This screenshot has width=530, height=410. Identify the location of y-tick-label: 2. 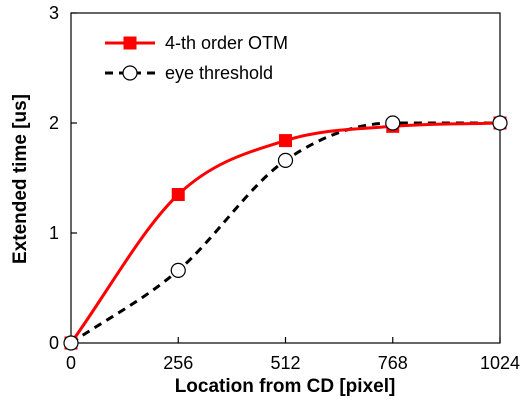
(54, 123).